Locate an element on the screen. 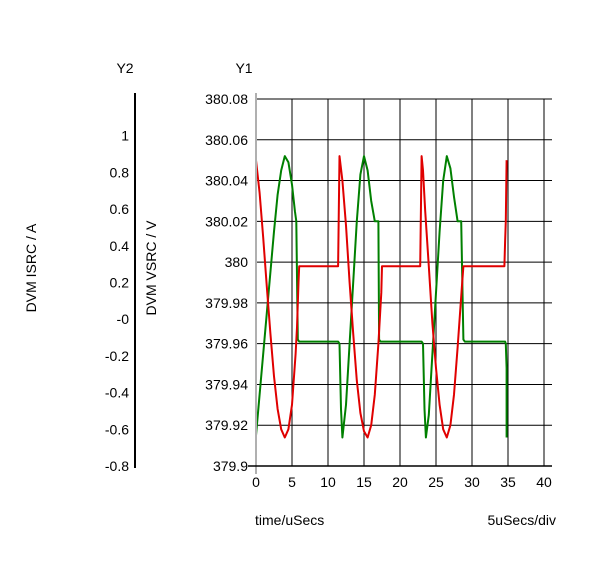 Image resolution: width=600 pixels, height=563 pixels. y2-tick-label: 1 is located at coordinates (125, 136).